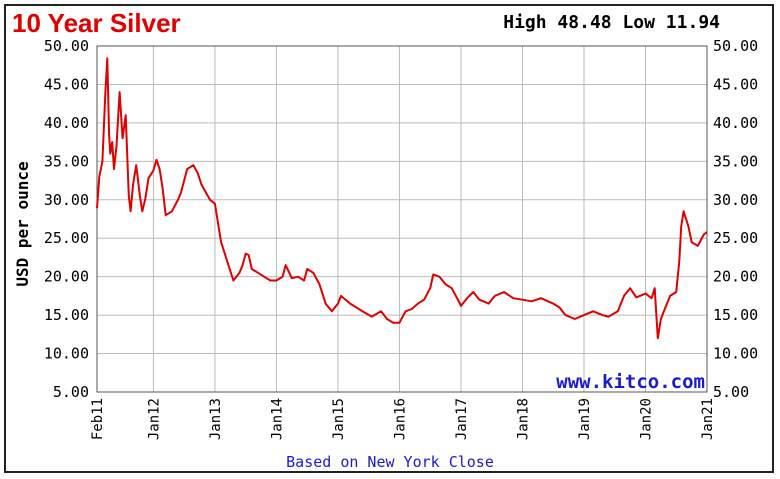 Image resolution: width=780 pixels, height=479 pixels. I want to click on x-tick-label: Jan17, so click(462, 419).